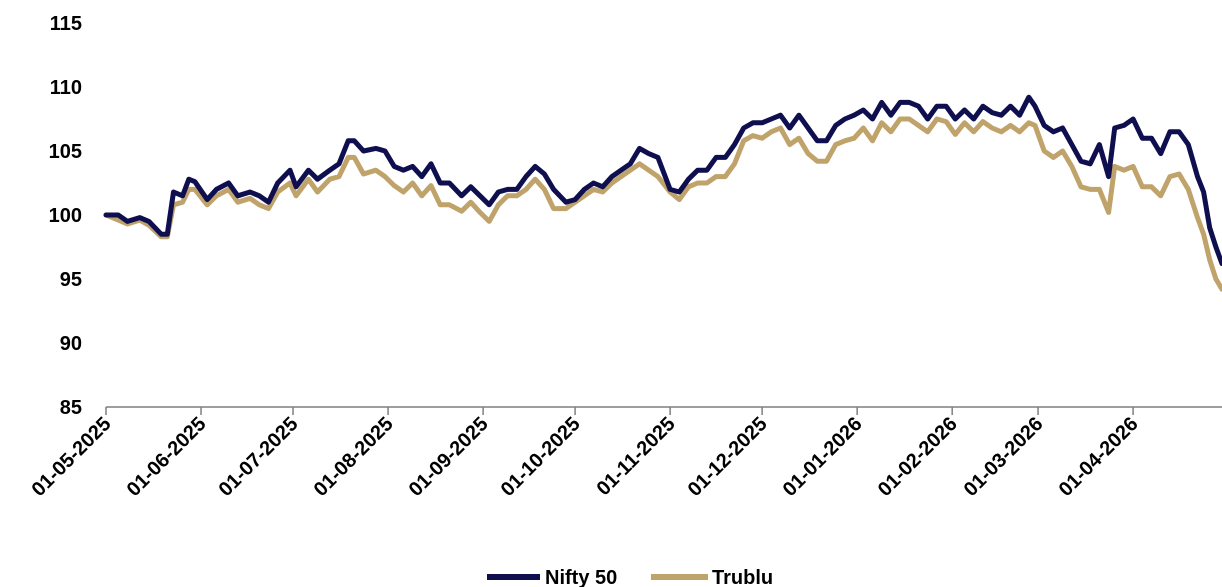 The image size is (1222, 587). Describe the element at coordinates (167, 457) in the screenshot. I see `x-tick-label: 01-06-2025` at that location.